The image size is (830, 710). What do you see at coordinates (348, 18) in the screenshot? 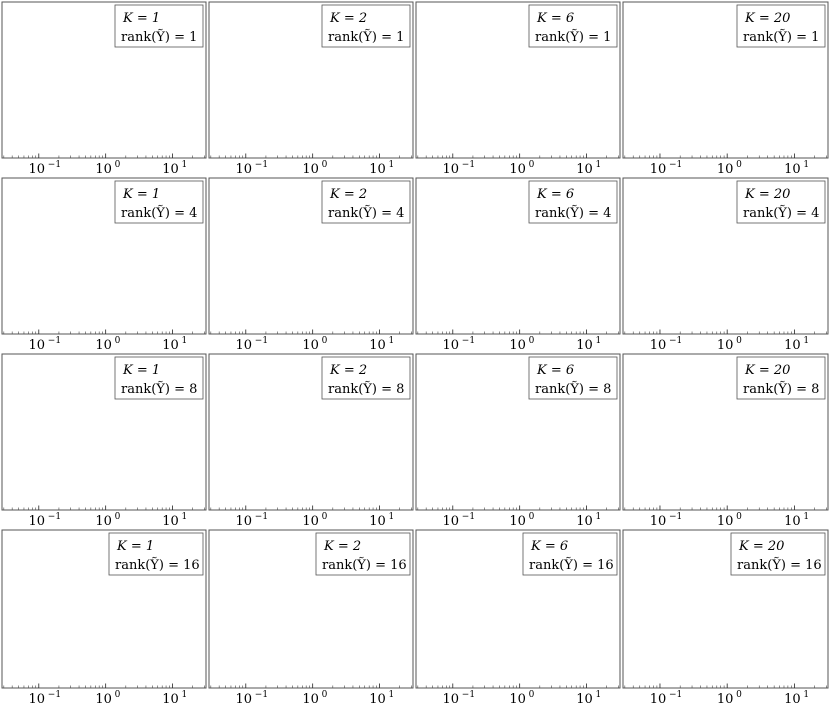
I see `legend-k-label: K = 2` at bounding box center [348, 18].